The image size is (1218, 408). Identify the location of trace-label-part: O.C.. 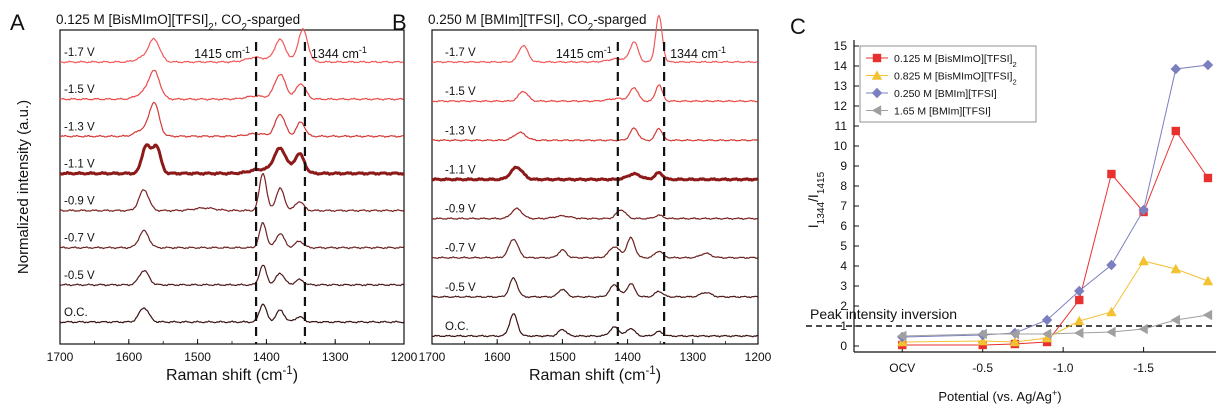
(76, 313).